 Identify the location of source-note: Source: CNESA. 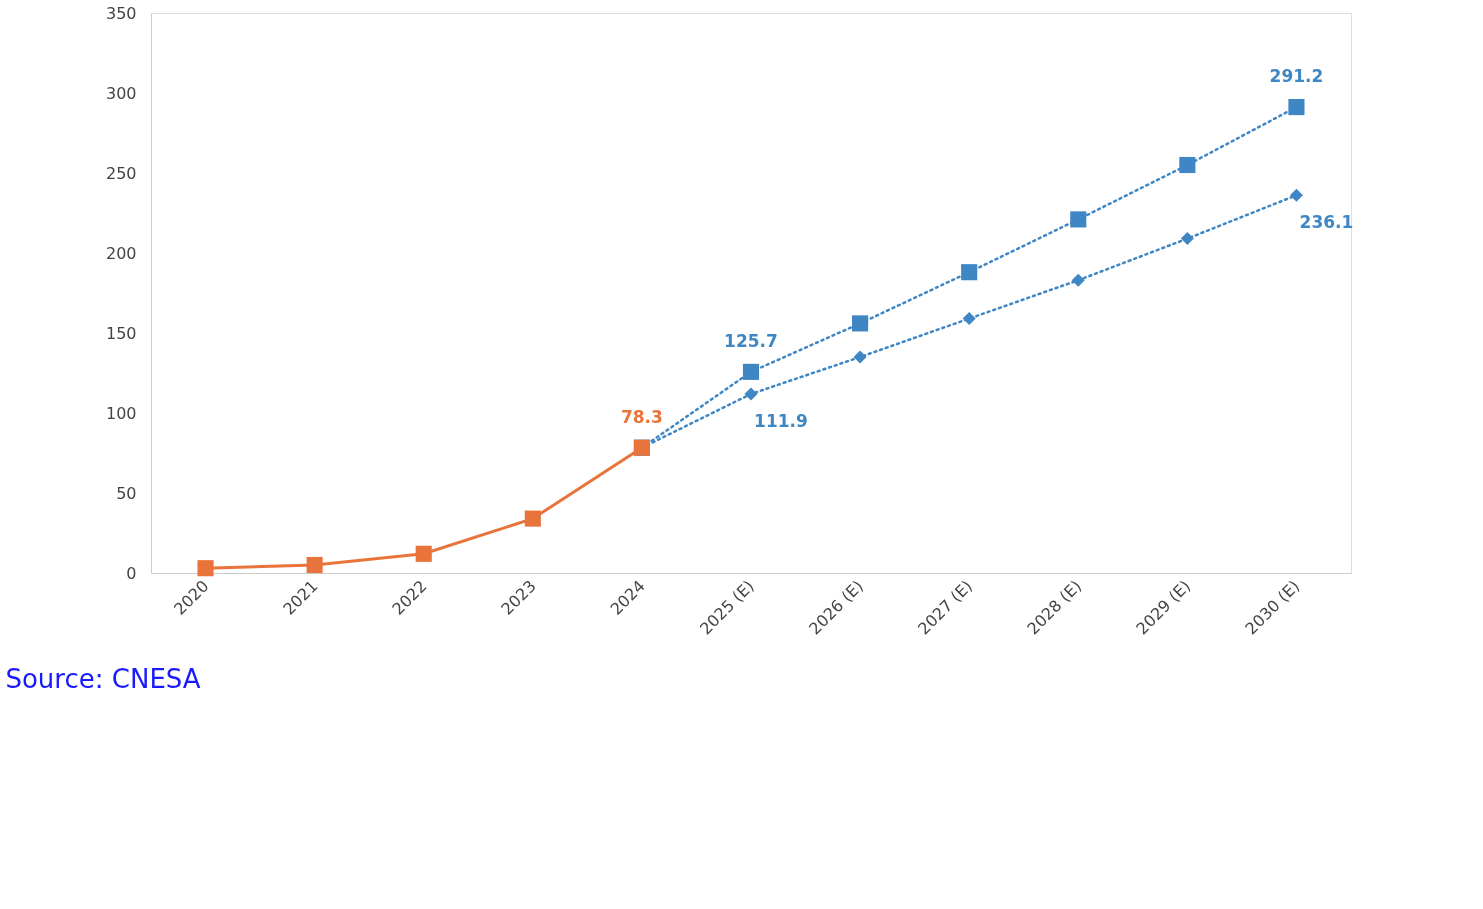
(103, 679).